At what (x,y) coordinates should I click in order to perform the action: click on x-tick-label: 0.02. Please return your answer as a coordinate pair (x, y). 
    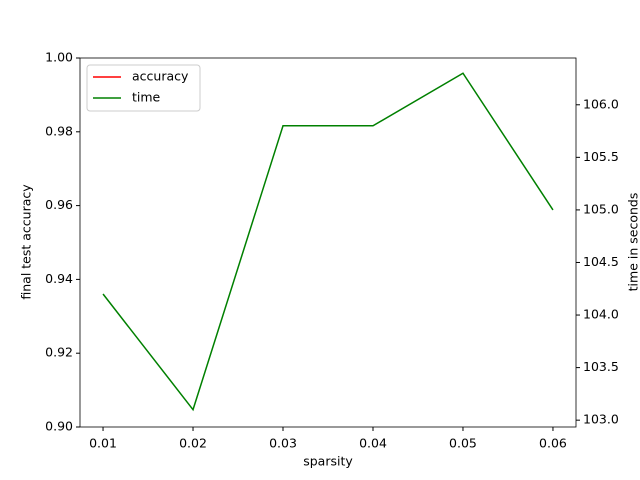
    Looking at the image, I should click on (193, 443).